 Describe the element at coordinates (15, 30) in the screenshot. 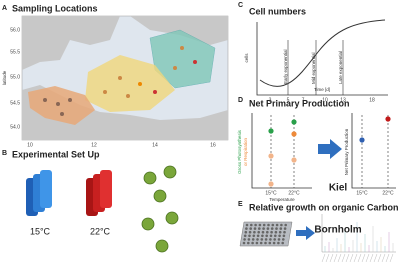

I see `y-tick-label: 56.0` at that location.